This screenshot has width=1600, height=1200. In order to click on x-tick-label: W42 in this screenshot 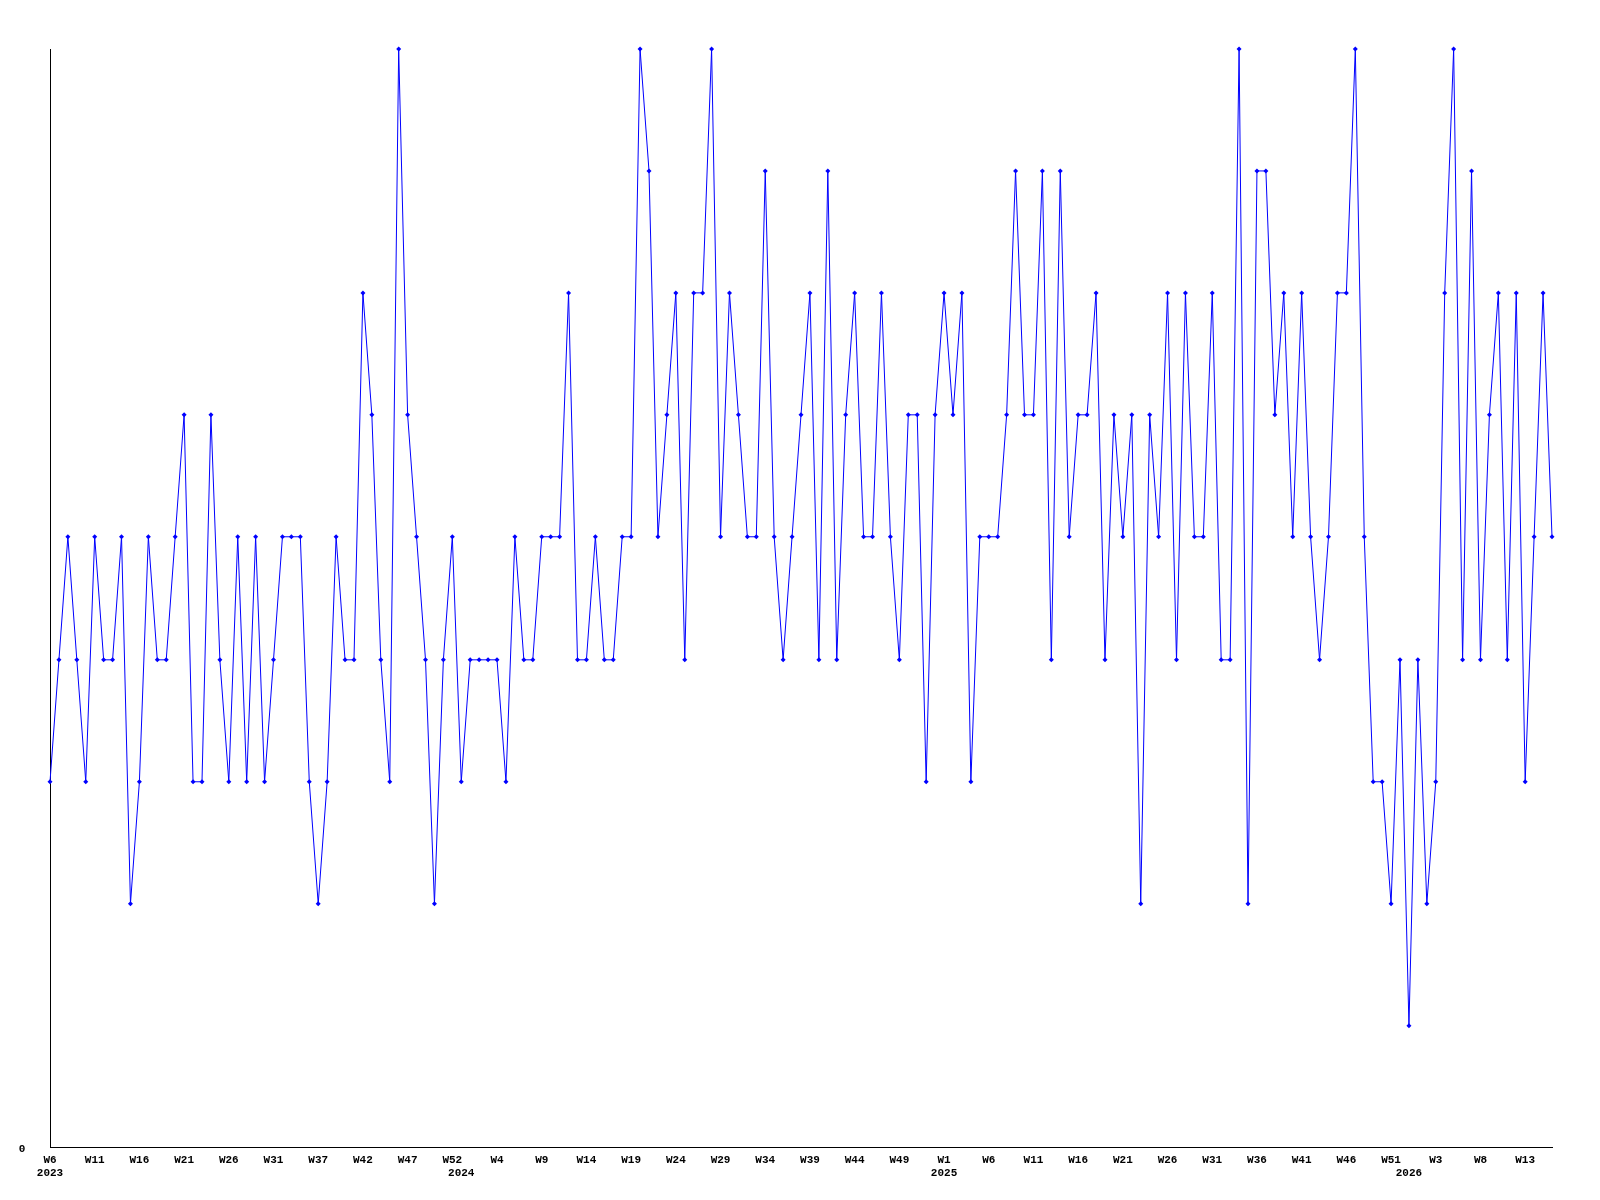, I will do `click(363, 1159)`.